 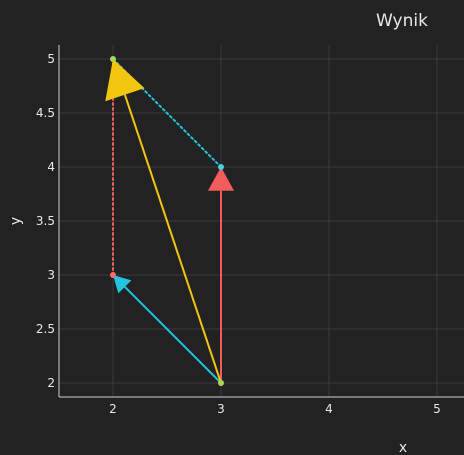 What do you see at coordinates (45, 221) in the screenshot?
I see `y-tick-label: 3.5` at bounding box center [45, 221].